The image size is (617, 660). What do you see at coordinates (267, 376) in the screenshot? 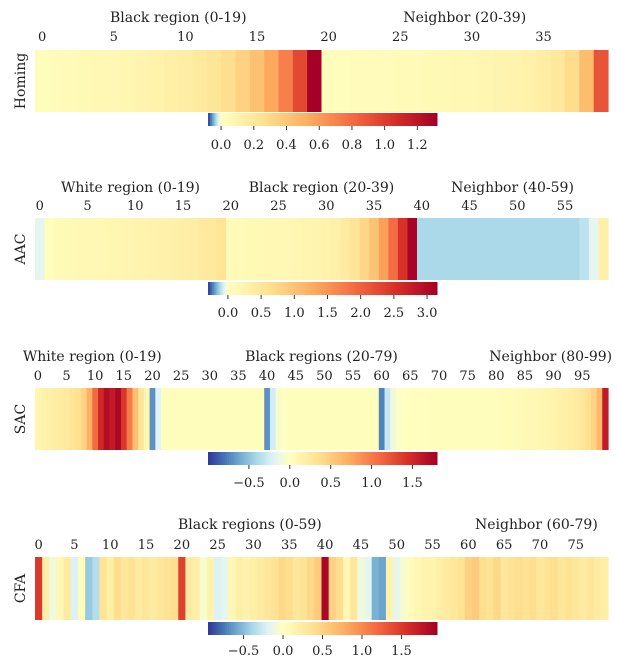
I see `x-tick-label: 40` at bounding box center [267, 376].